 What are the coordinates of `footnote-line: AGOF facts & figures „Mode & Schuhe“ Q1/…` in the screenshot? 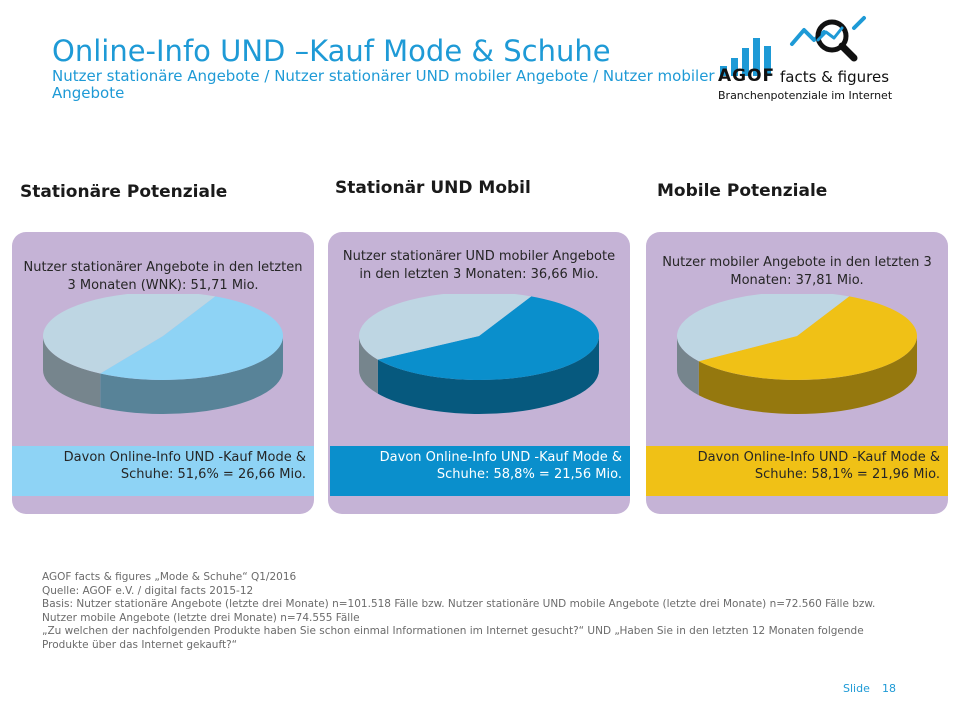 It's located at (169, 577).